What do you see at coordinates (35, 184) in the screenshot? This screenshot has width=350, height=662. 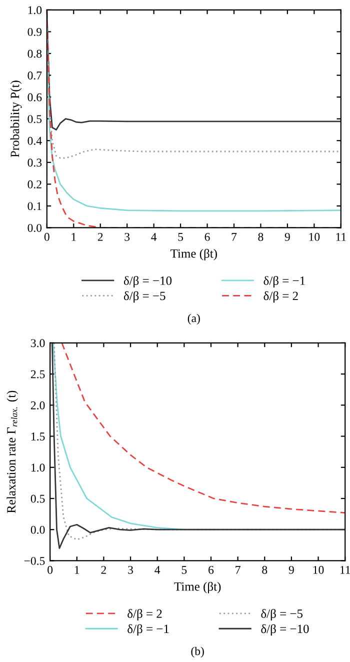 I see `y-tick-label: 0.2` at bounding box center [35, 184].